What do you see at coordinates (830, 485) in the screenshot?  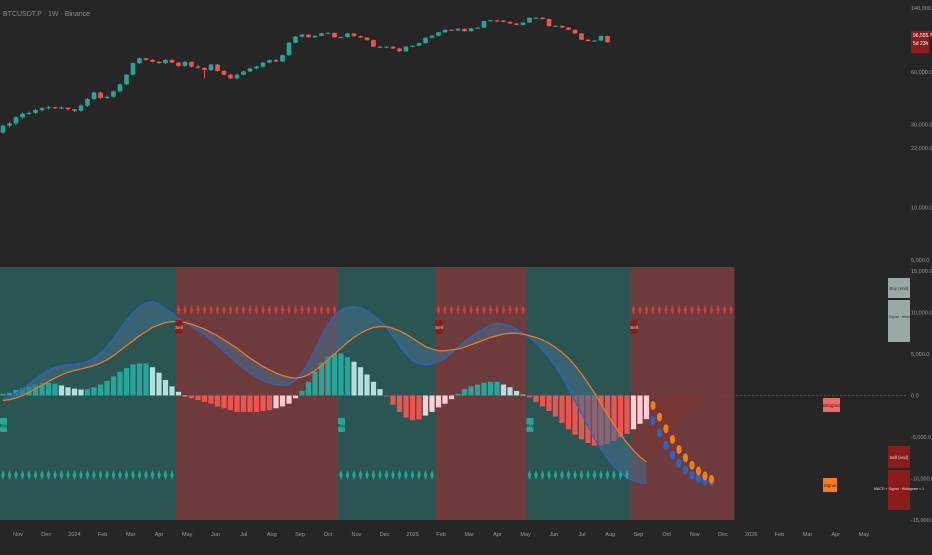 I see `signal-end-label: Signal` at bounding box center [830, 485].